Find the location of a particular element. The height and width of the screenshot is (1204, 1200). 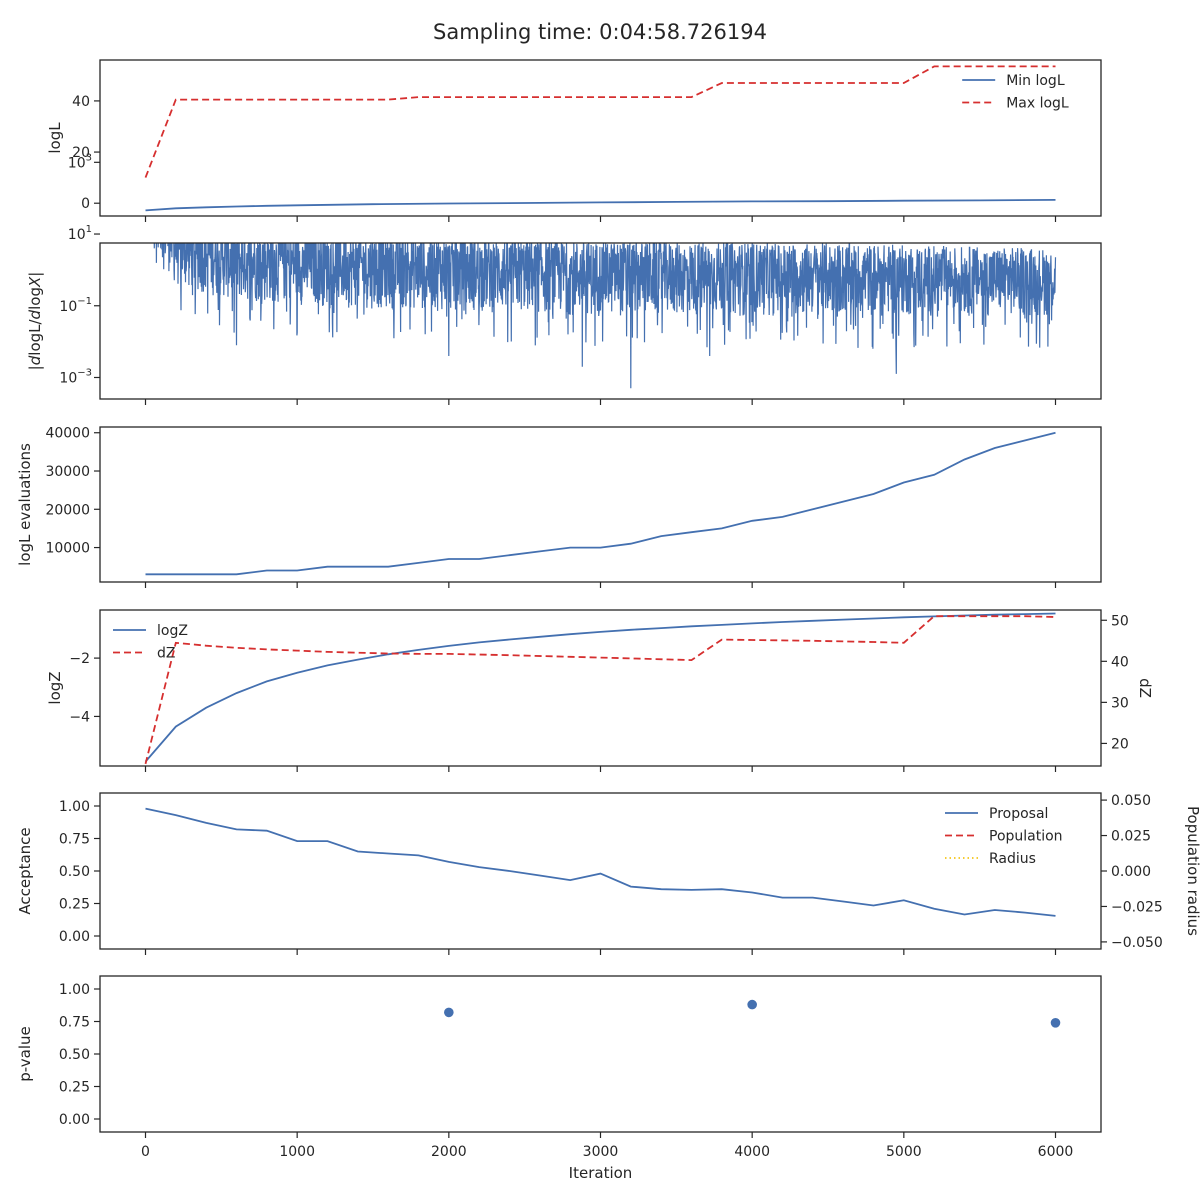

panel-logl: 0 20 40 logL Min logL Max logL is located at coordinates (574, 140).